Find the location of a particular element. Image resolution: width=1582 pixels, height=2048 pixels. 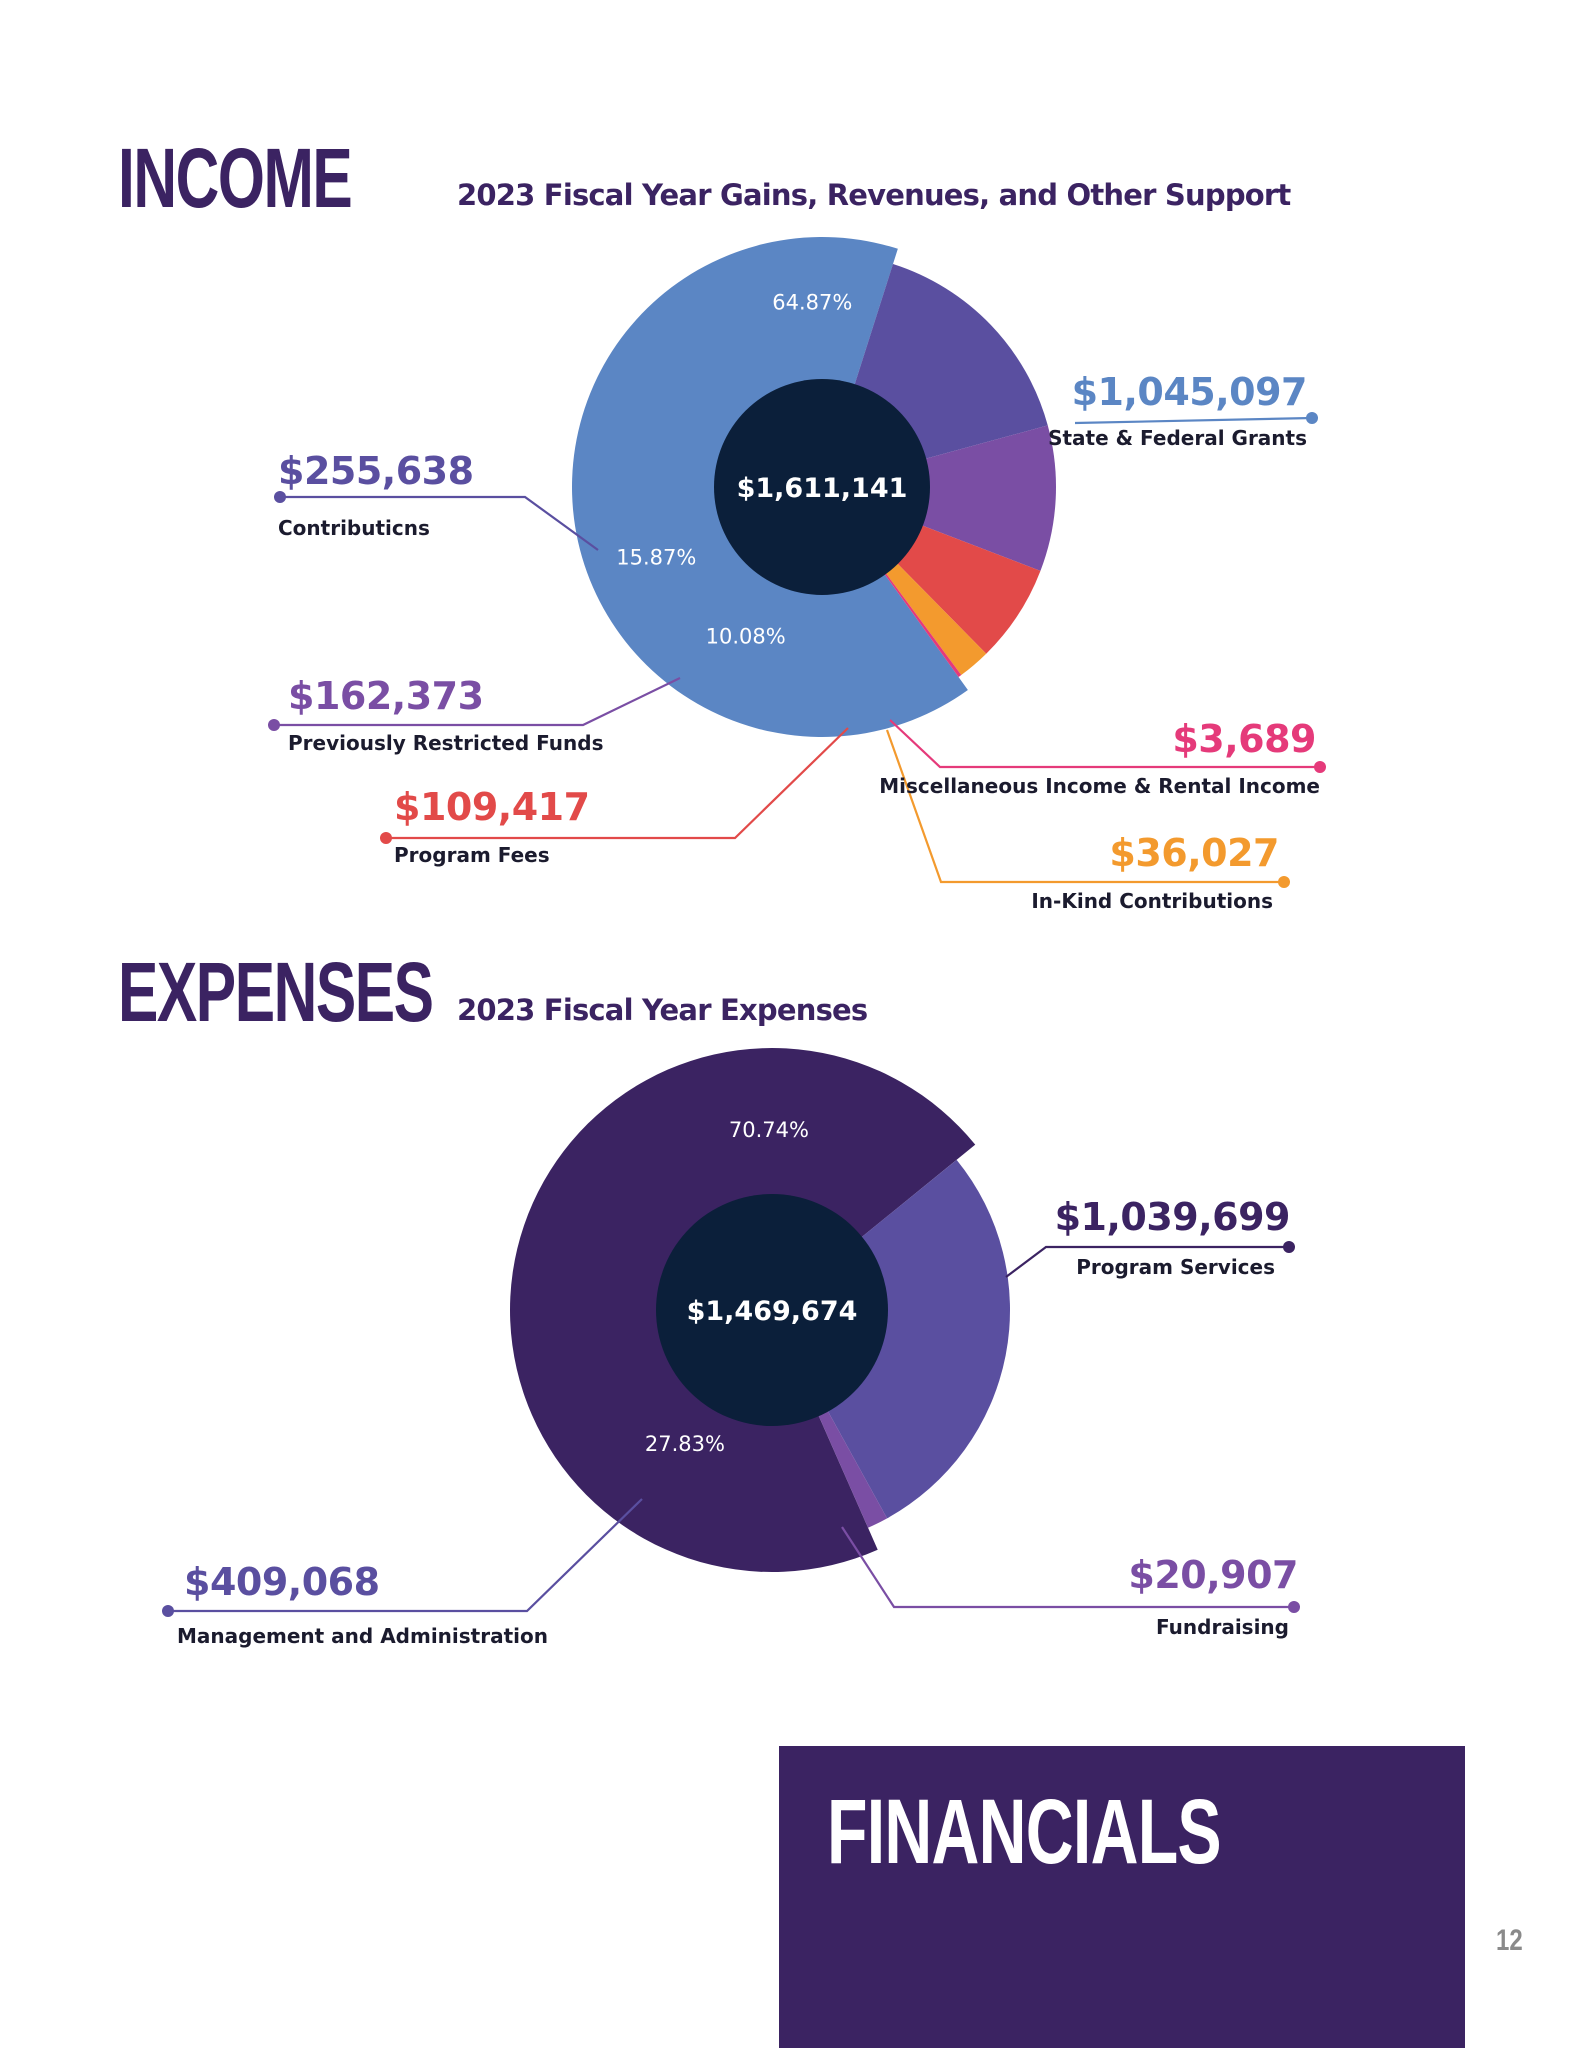

leader-line-contributicns is located at coordinates (439, 523).